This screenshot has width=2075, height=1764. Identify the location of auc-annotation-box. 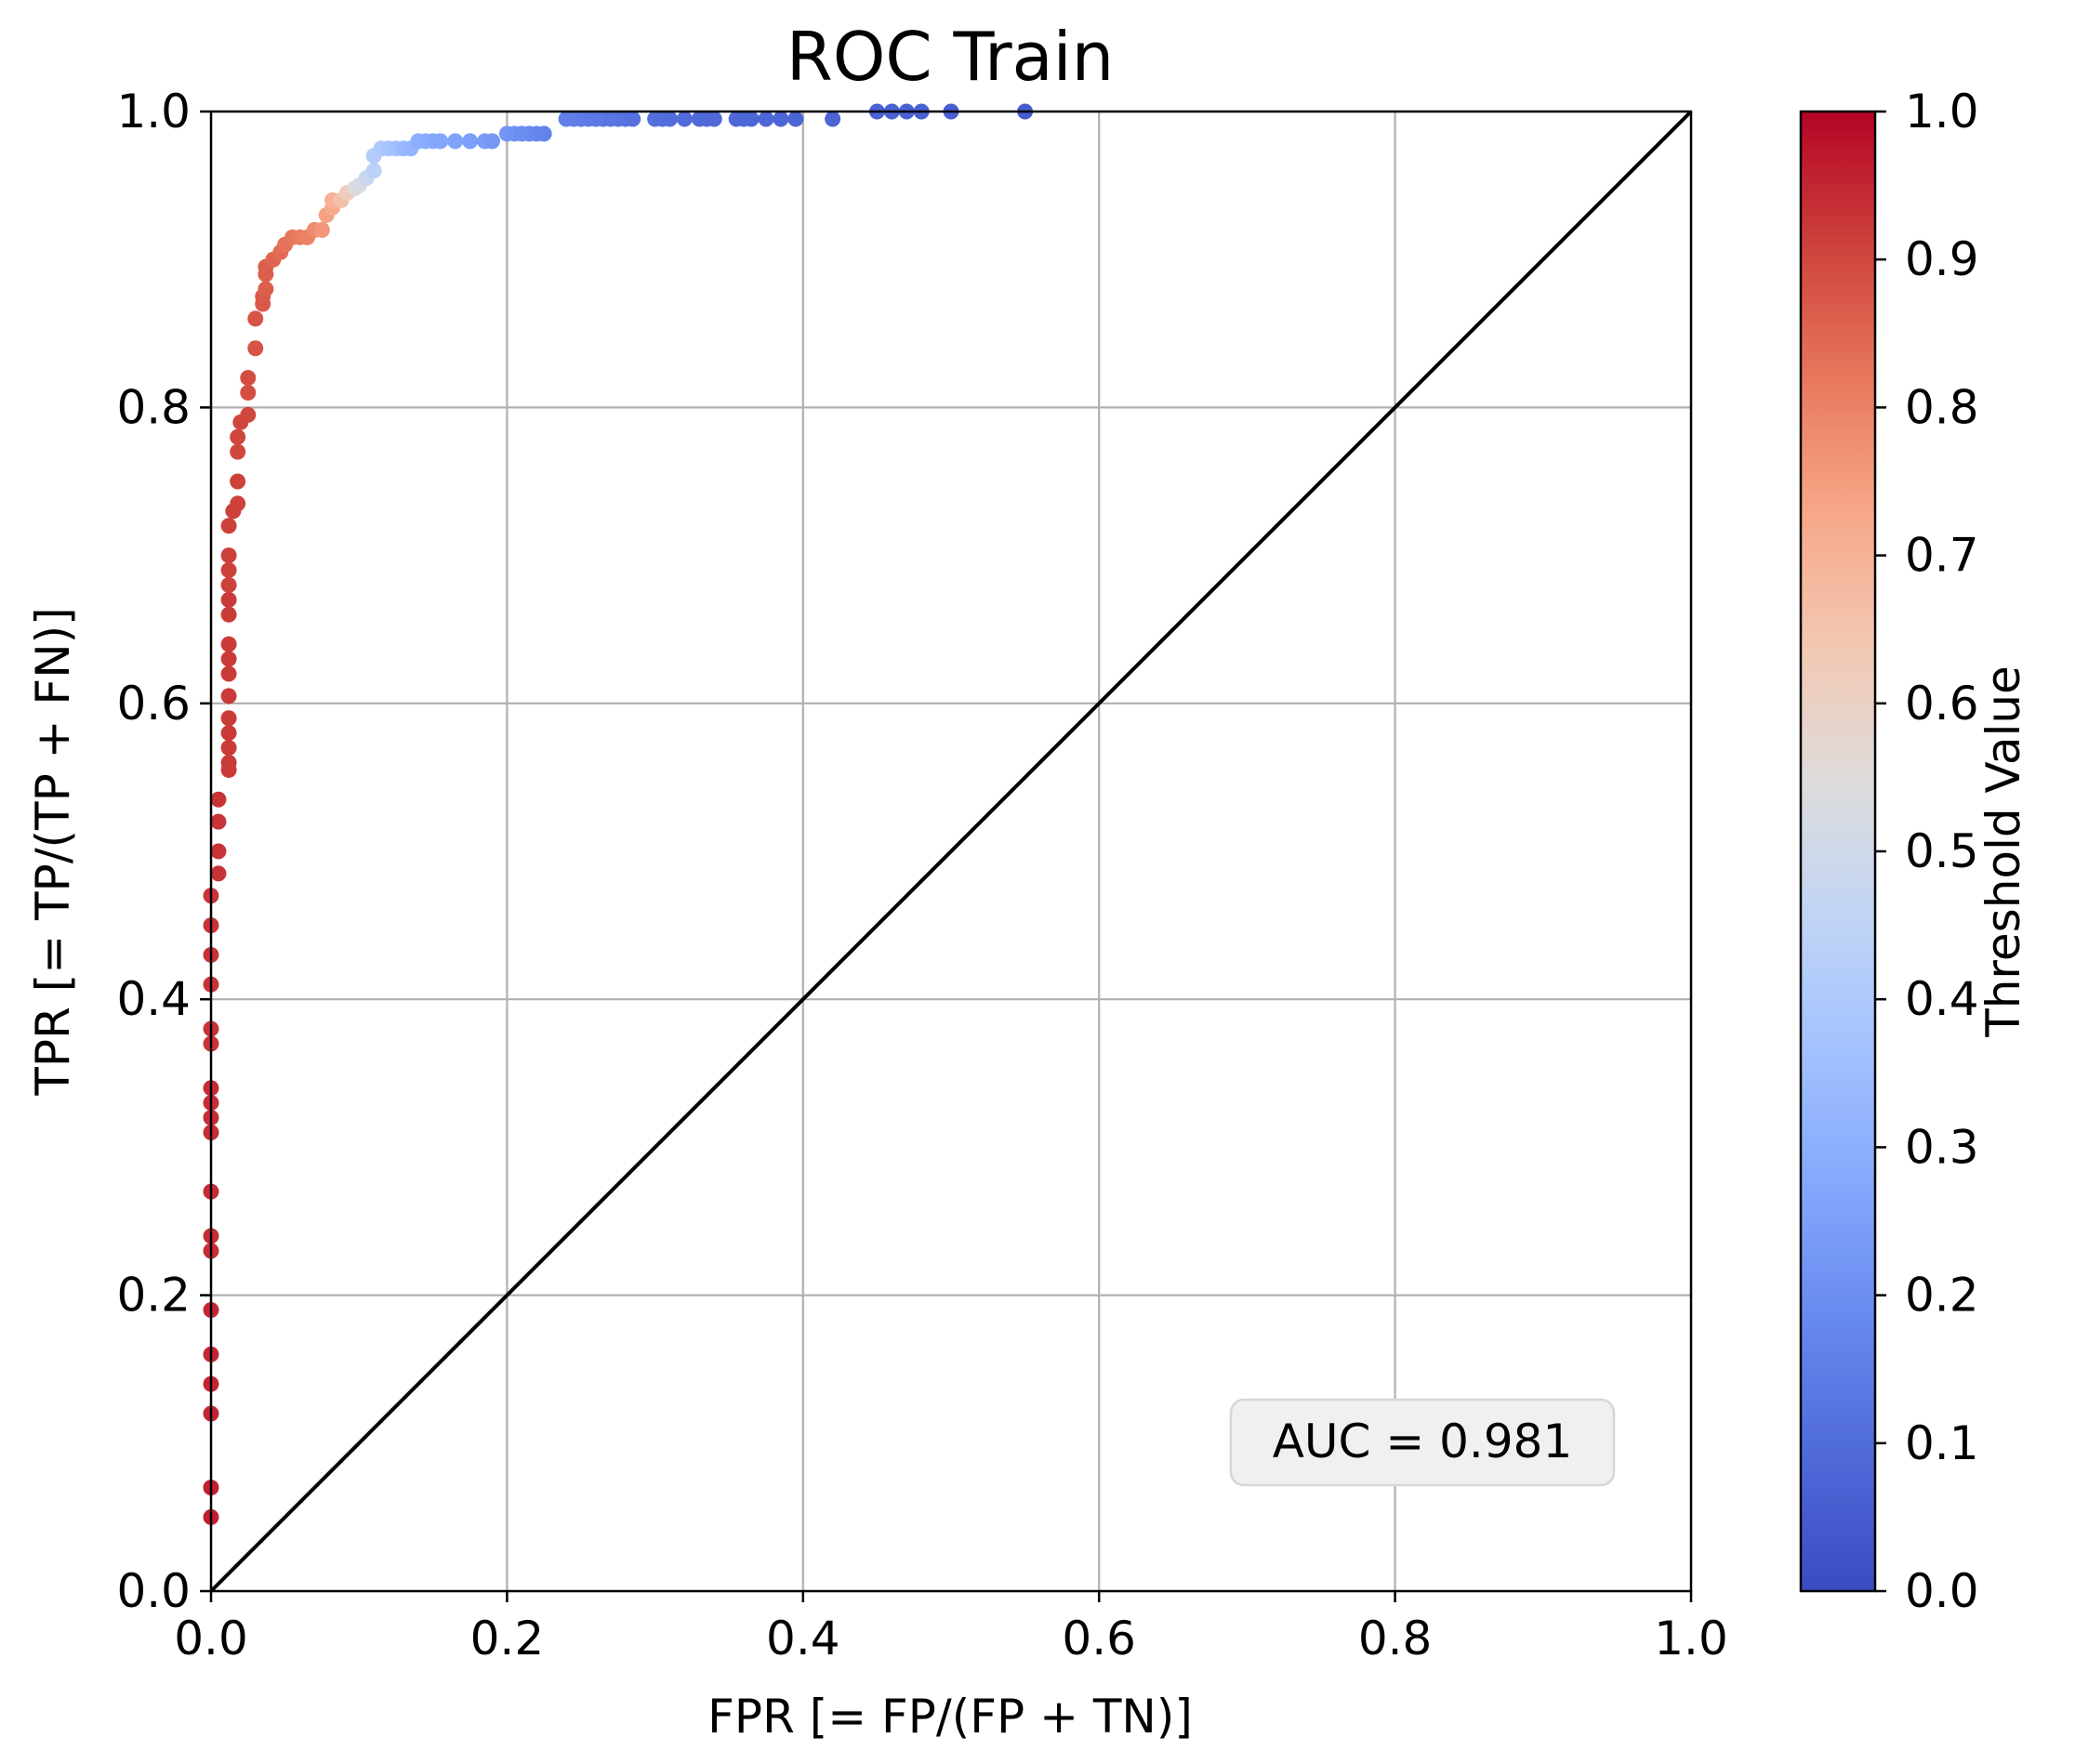
(1422, 1442).